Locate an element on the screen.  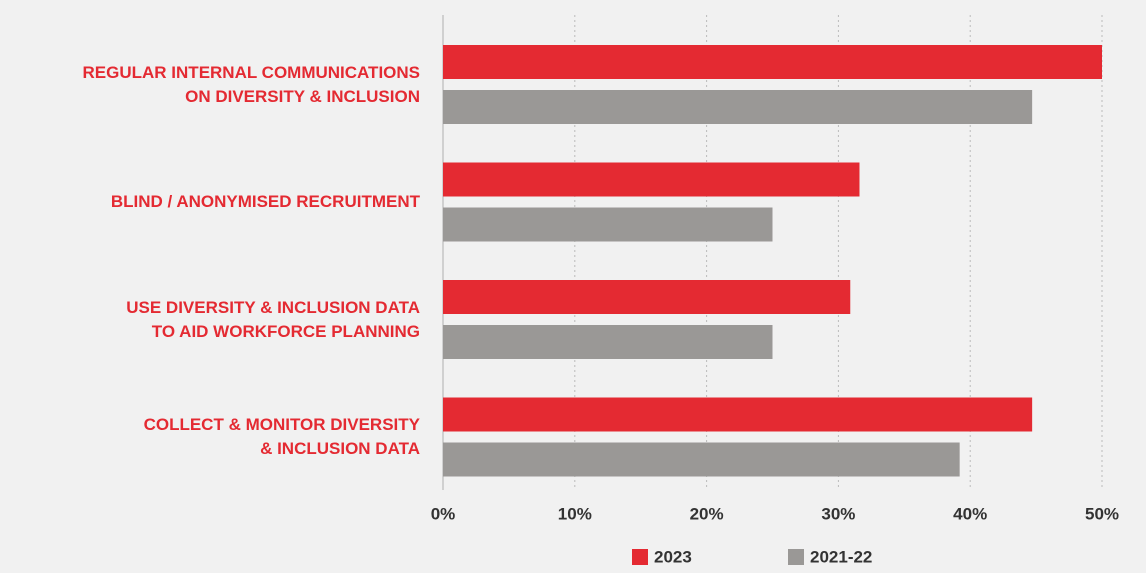
x-tick-label: 40% is located at coordinates (970, 513).